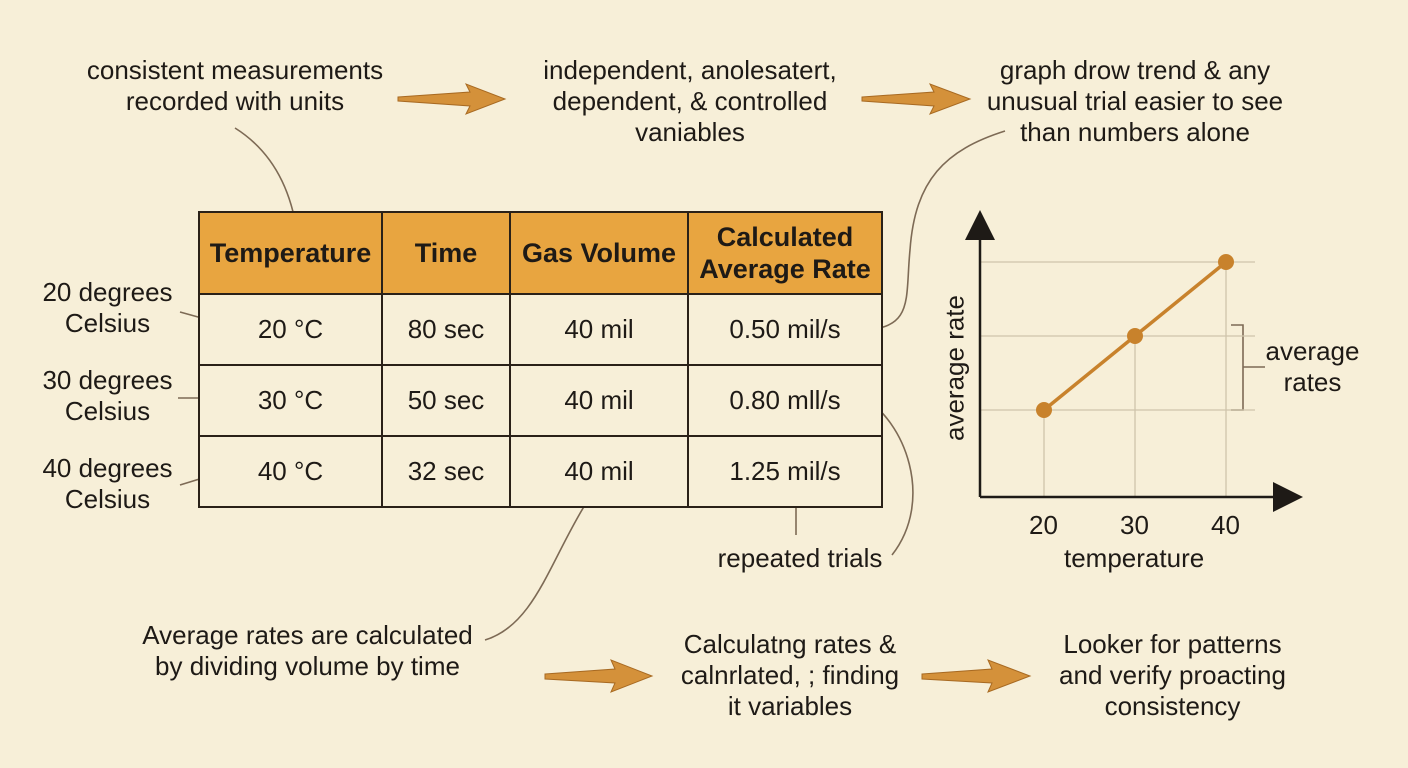  What do you see at coordinates (1134, 558) in the screenshot?
I see `x-axis-label: temperature` at bounding box center [1134, 558].